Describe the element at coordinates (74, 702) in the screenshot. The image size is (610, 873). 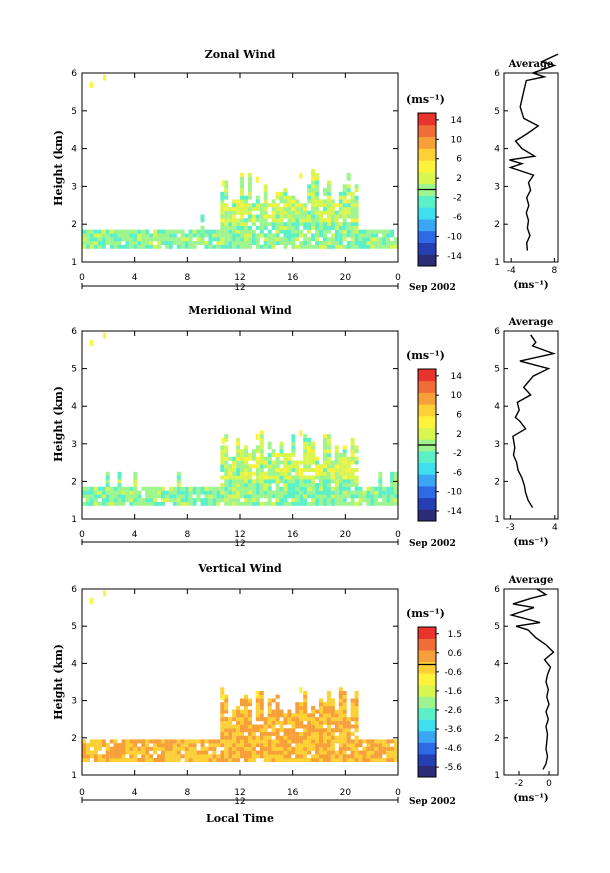
I see `y-tick-label: 3` at that location.